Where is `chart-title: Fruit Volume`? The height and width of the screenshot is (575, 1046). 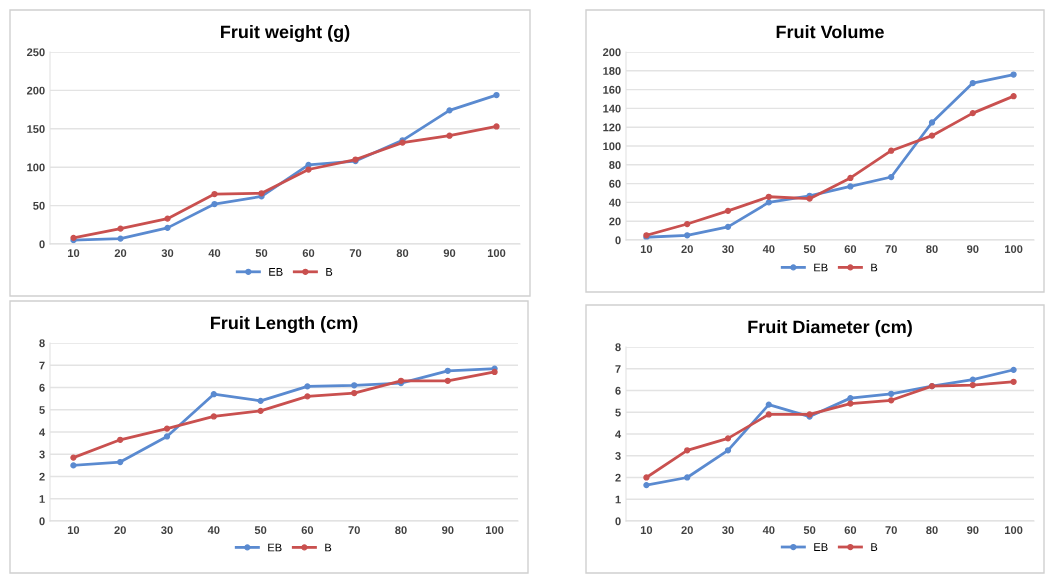 chart-title: Fruit Volume is located at coordinates (830, 32).